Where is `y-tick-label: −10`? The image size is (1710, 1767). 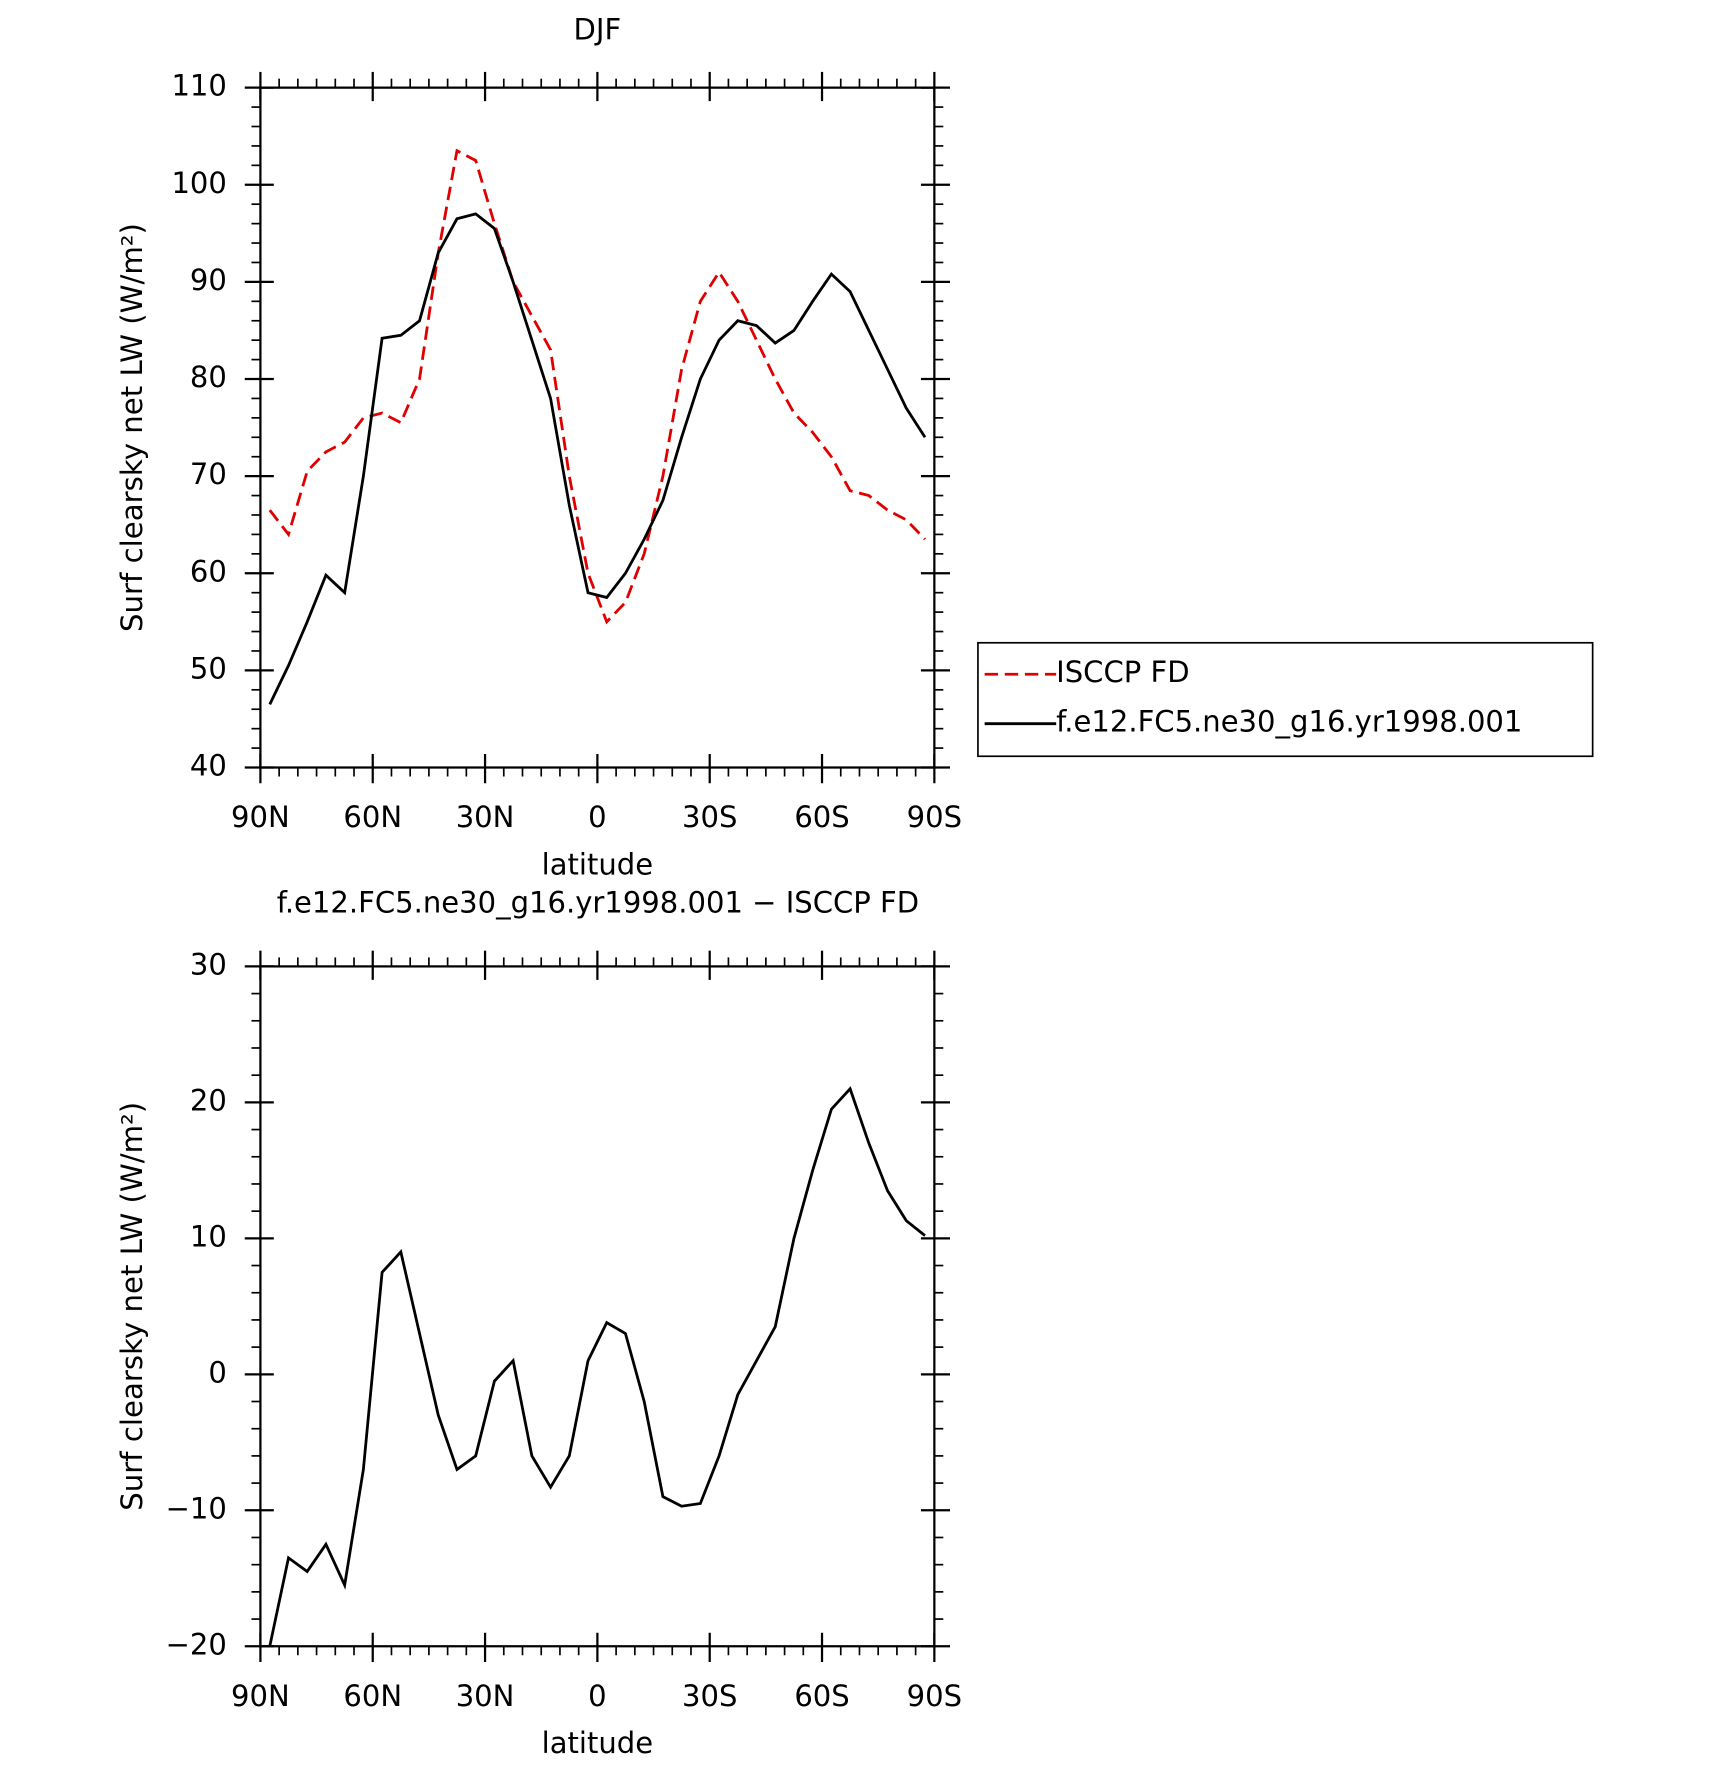 y-tick-label: −10 is located at coordinates (196, 1508).